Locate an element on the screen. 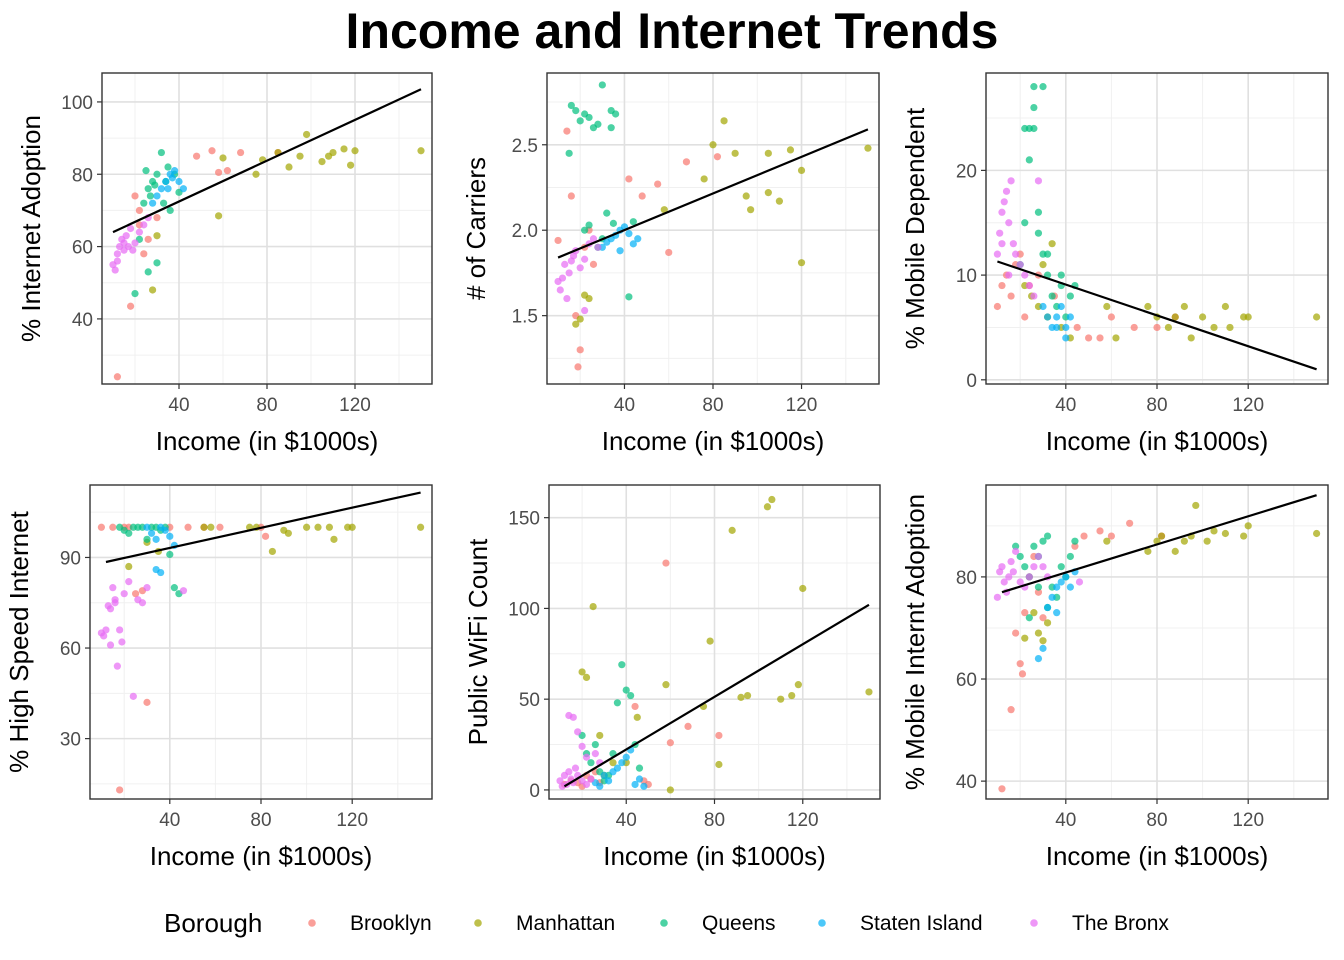  series-queens is located at coordinates (157, 223).